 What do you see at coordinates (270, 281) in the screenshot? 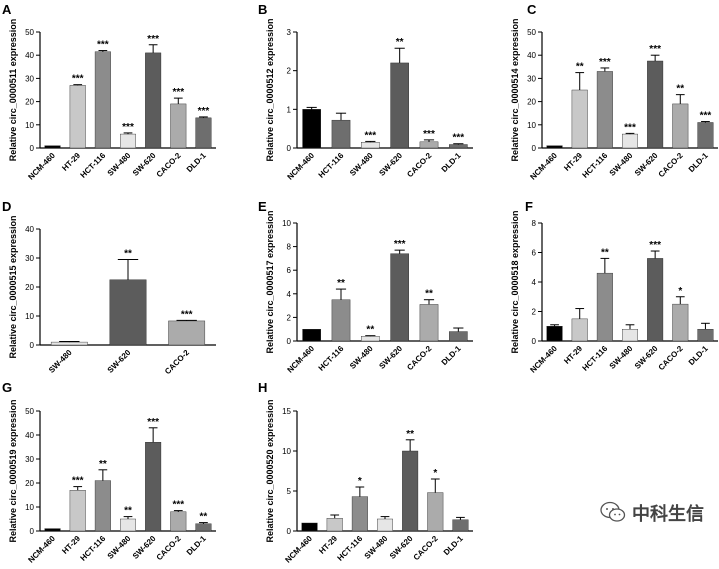
I see `y-axis-label: Relative circ_0000517 expression` at bounding box center [270, 281].